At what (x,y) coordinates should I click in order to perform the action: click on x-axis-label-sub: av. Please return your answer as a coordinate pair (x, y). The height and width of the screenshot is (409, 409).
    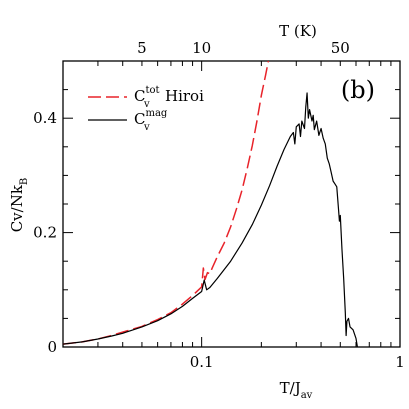
    Looking at the image, I should click on (307, 395).